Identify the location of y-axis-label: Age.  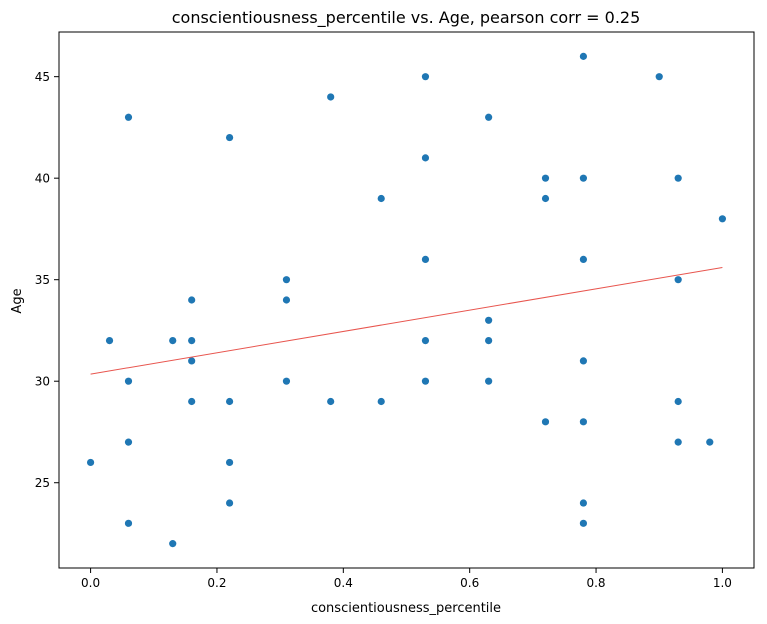
(17, 300).